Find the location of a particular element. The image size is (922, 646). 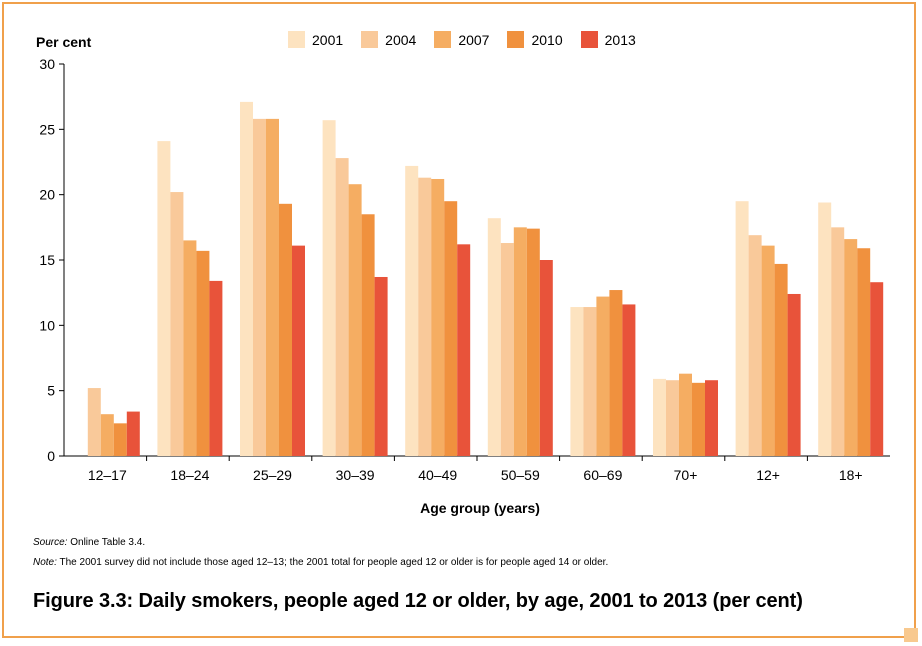

x-tick-label: 25–29 is located at coordinates (272, 475).